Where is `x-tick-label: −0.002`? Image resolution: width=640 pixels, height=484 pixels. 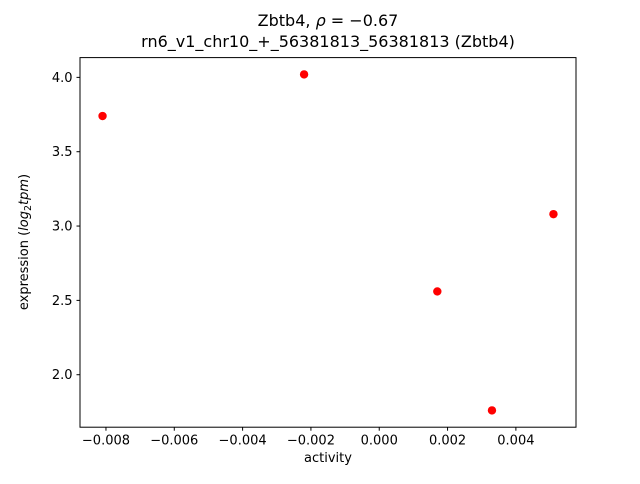 x-tick-label: −0.002 is located at coordinates (311, 441).